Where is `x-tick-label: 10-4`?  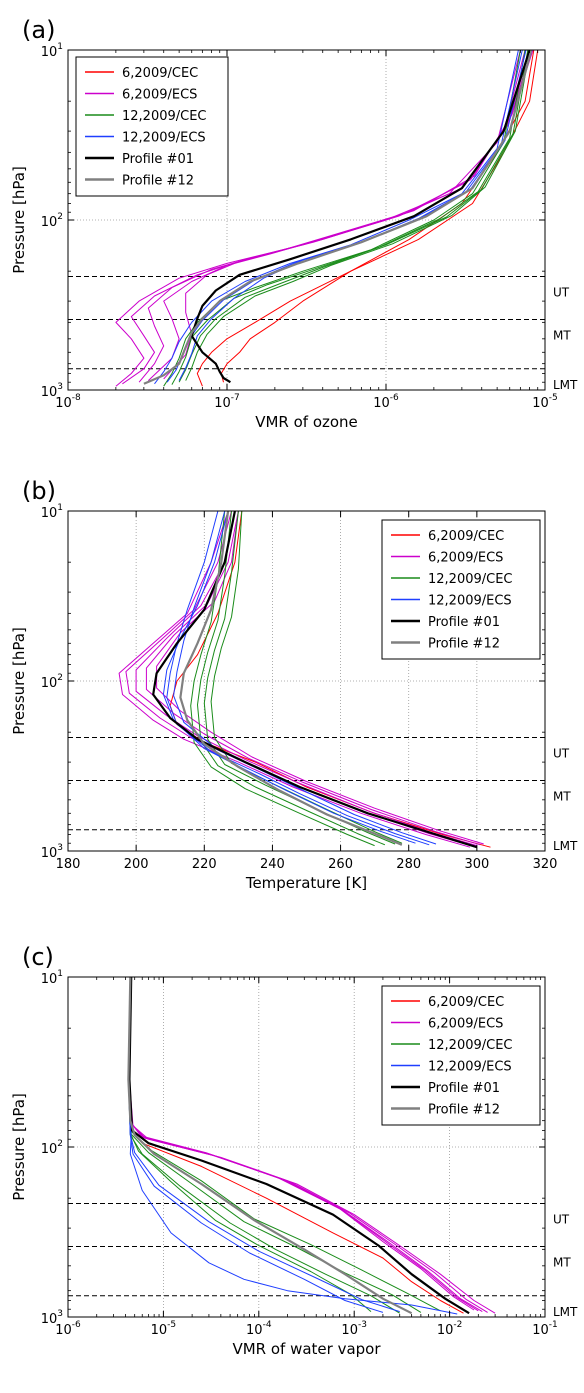 x-tick-label: 10-4 is located at coordinates (259, 1329).